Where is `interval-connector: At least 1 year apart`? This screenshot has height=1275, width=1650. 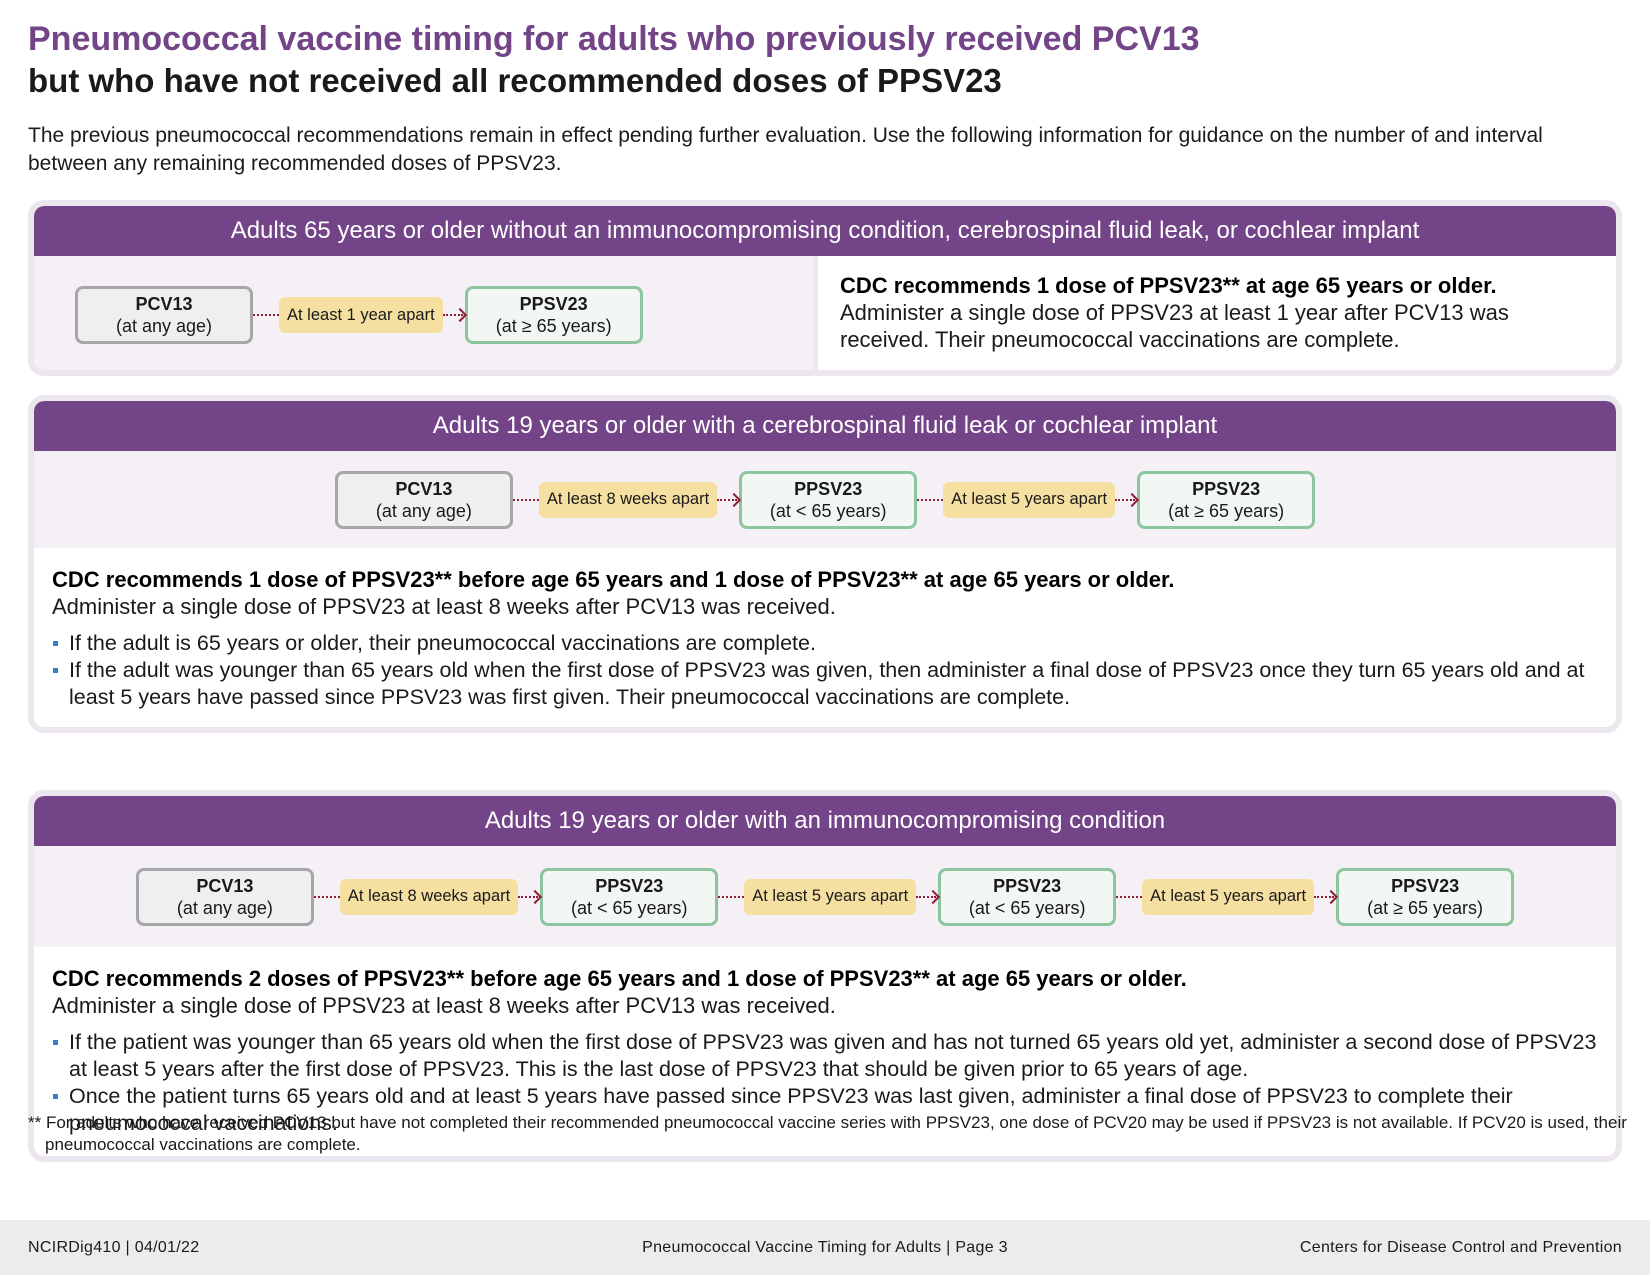
interval-connector: At least 1 year apart is located at coordinates (360, 315).